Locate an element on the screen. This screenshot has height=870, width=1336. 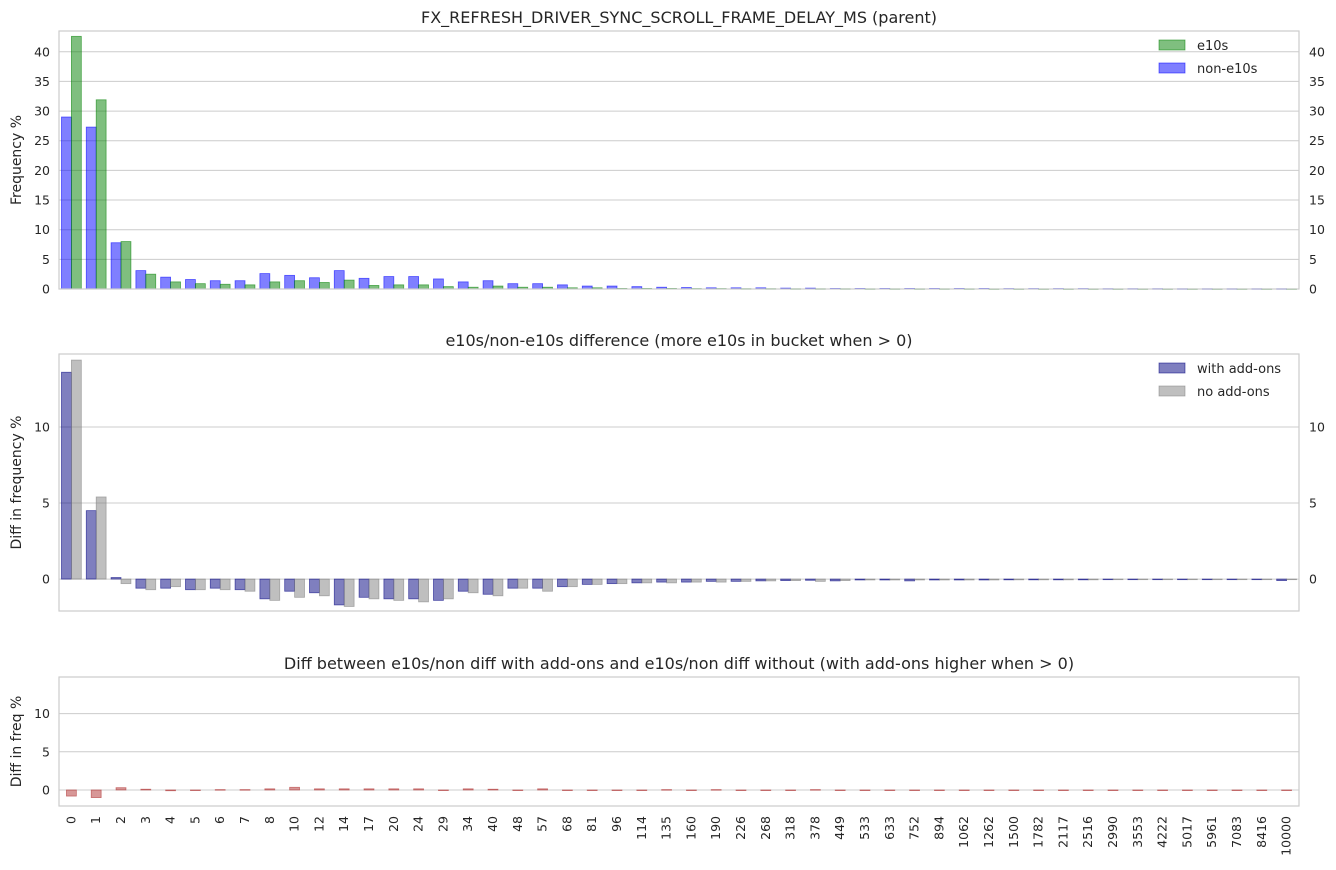
x-tick-label: 5017 is located at coordinates (1186, 832).